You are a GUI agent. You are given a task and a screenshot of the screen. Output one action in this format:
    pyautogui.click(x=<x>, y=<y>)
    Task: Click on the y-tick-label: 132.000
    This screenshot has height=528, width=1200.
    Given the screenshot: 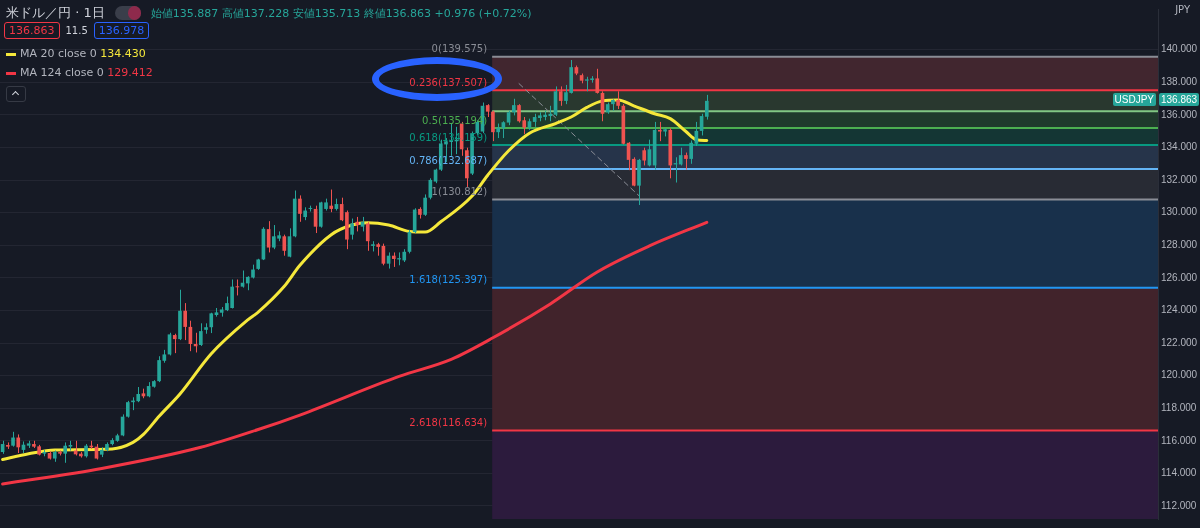 What is the action you would take?
    pyautogui.click(x=1179, y=179)
    